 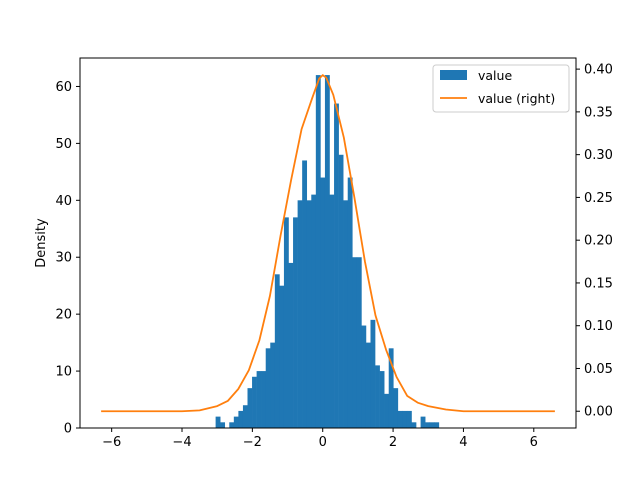 What do you see at coordinates (598, 326) in the screenshot?
I see `y-right-tick-label: 0.10` at bounding box center [598, 326].